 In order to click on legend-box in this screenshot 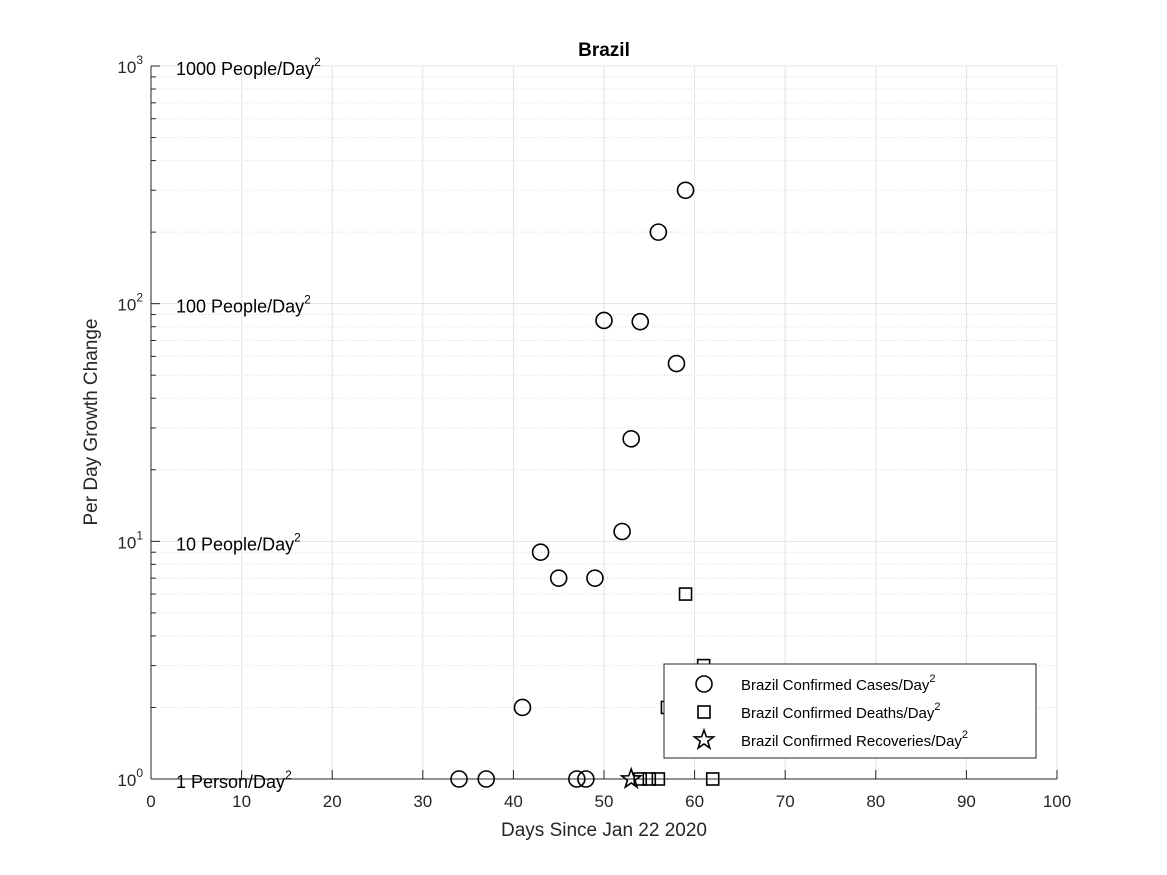, I will do `click(850, 711)`.